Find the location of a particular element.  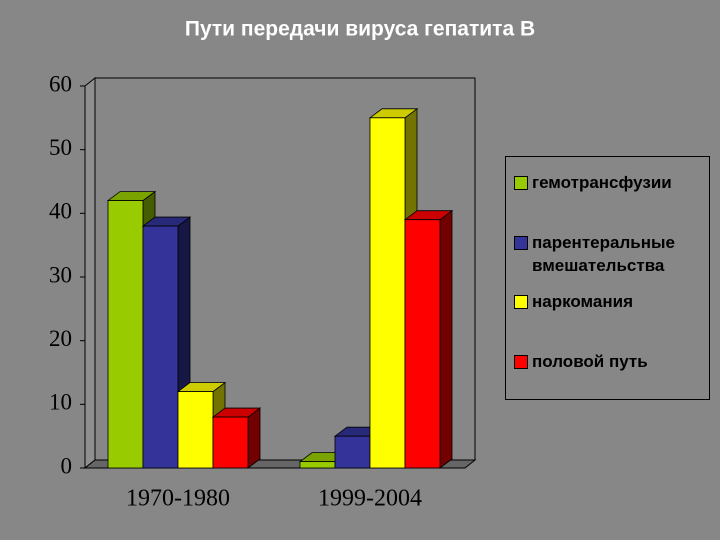

y-tick-label: 60 is located at coordinates (60, 83).